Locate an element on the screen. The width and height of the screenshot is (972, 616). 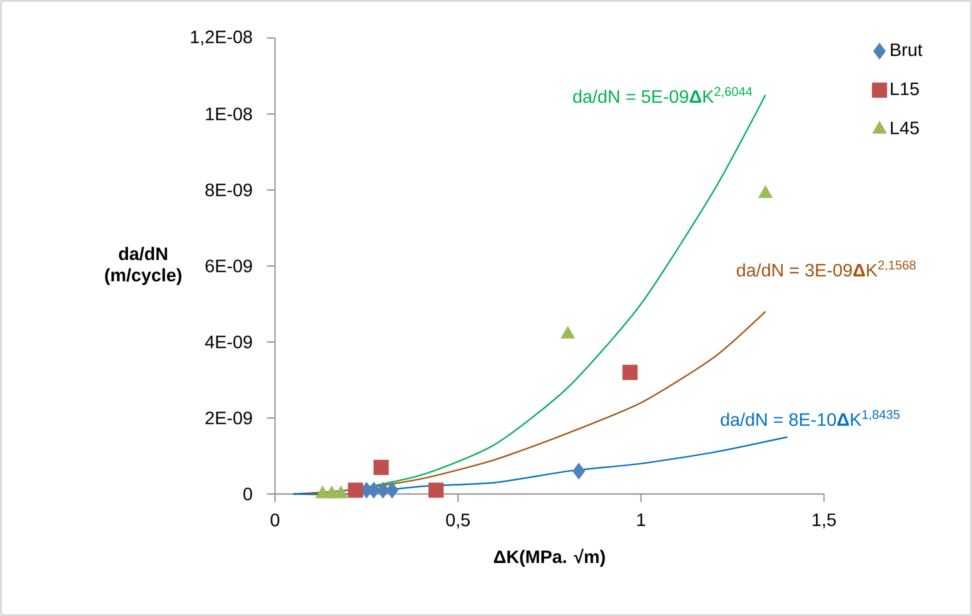
legend-label: L15 is located at coordinates (905, 89).